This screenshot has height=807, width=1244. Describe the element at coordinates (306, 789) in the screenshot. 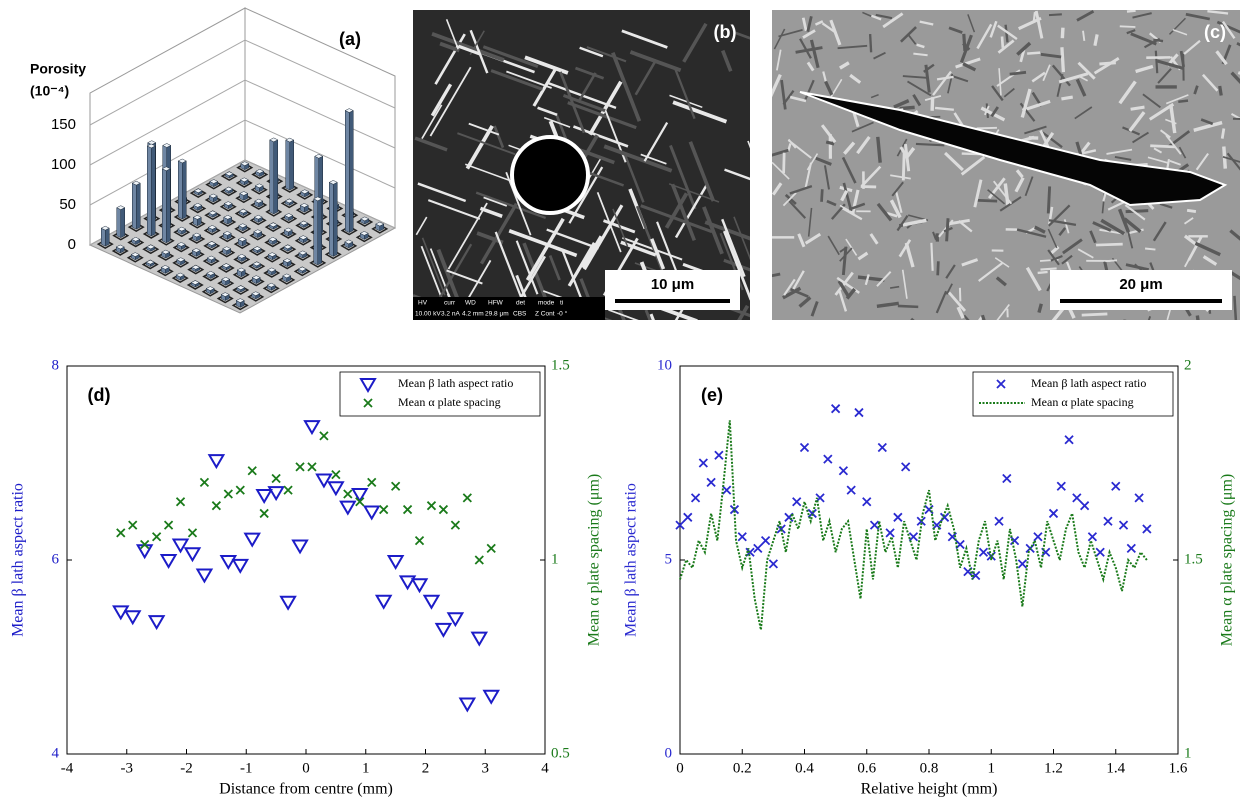

I see `x-axis-title: Distance from centre (mm)` at that location.